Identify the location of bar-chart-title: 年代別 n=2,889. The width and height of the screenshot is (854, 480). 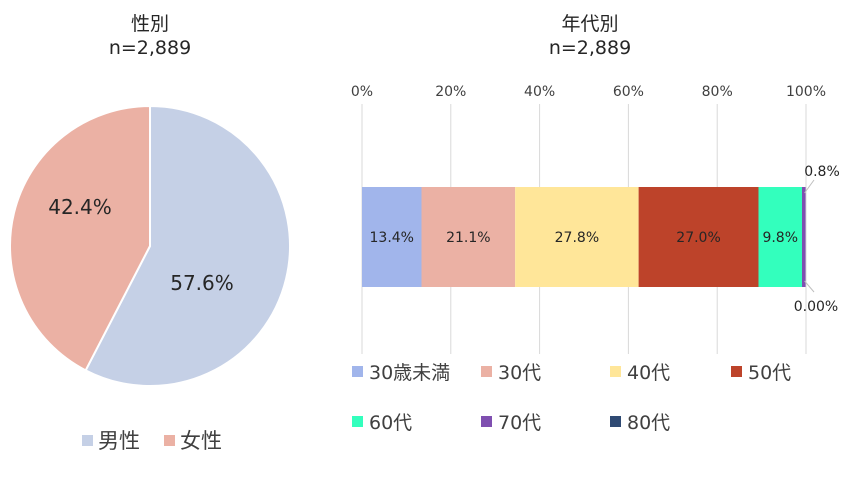
(590, 36).